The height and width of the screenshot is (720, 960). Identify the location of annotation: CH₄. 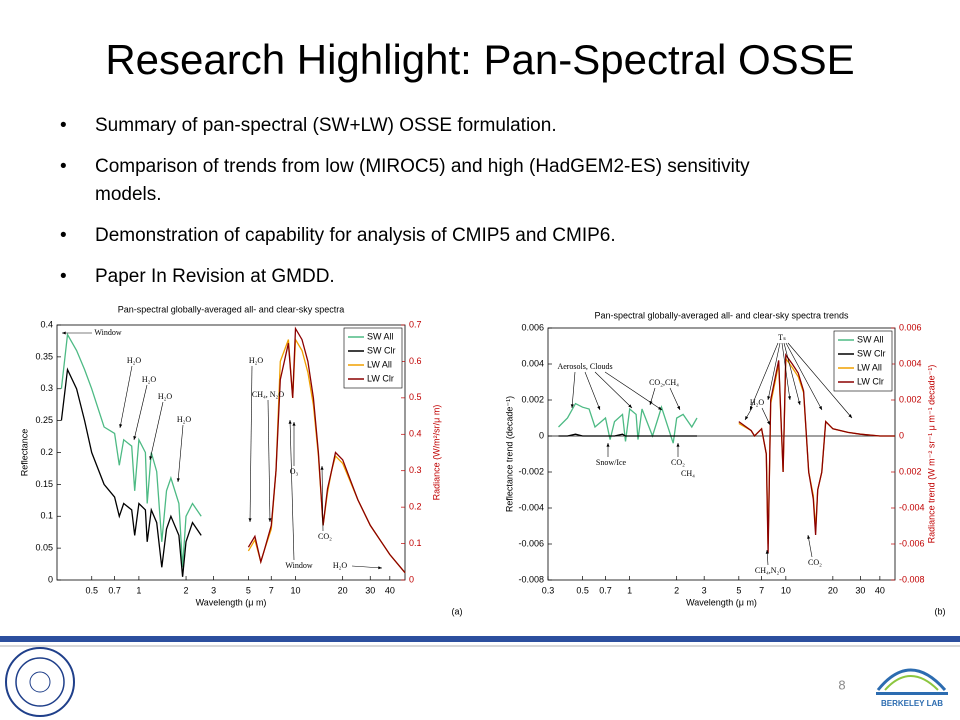
(688, 473).